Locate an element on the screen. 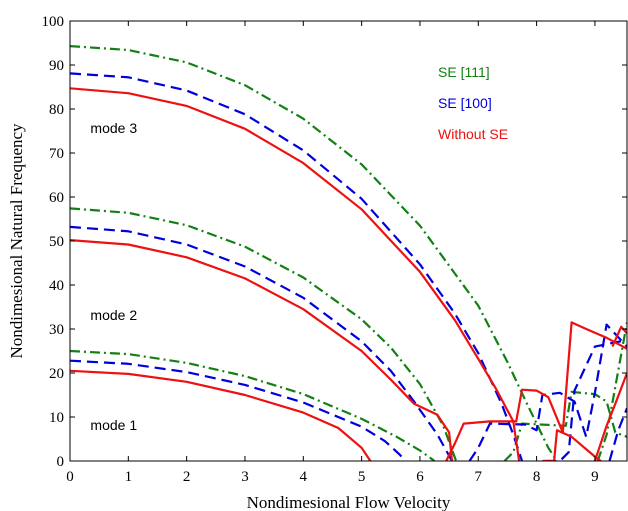 This screenshot has height=511, width=628. y-tick-label: 40 is located at coordinates (56, 286).